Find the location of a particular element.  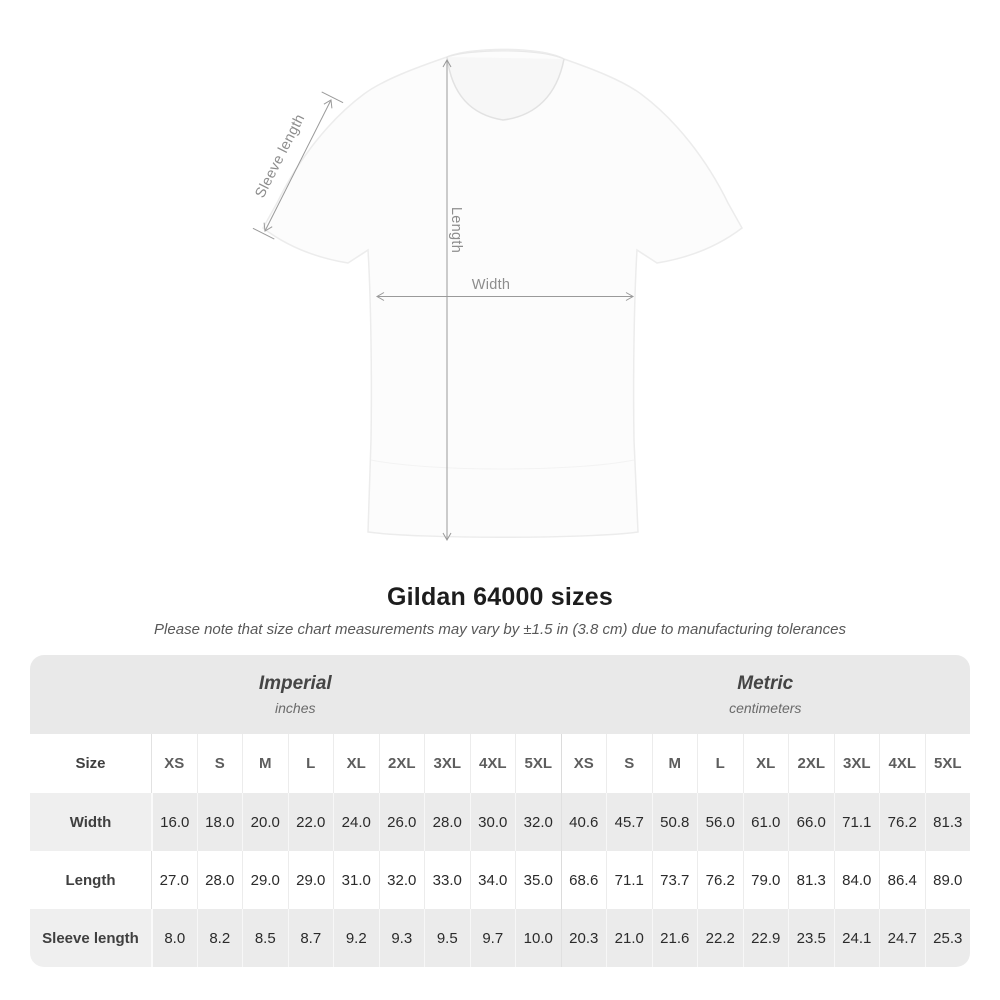

length-metric-4xl: 86.4 is located at coordinates (902, 880).